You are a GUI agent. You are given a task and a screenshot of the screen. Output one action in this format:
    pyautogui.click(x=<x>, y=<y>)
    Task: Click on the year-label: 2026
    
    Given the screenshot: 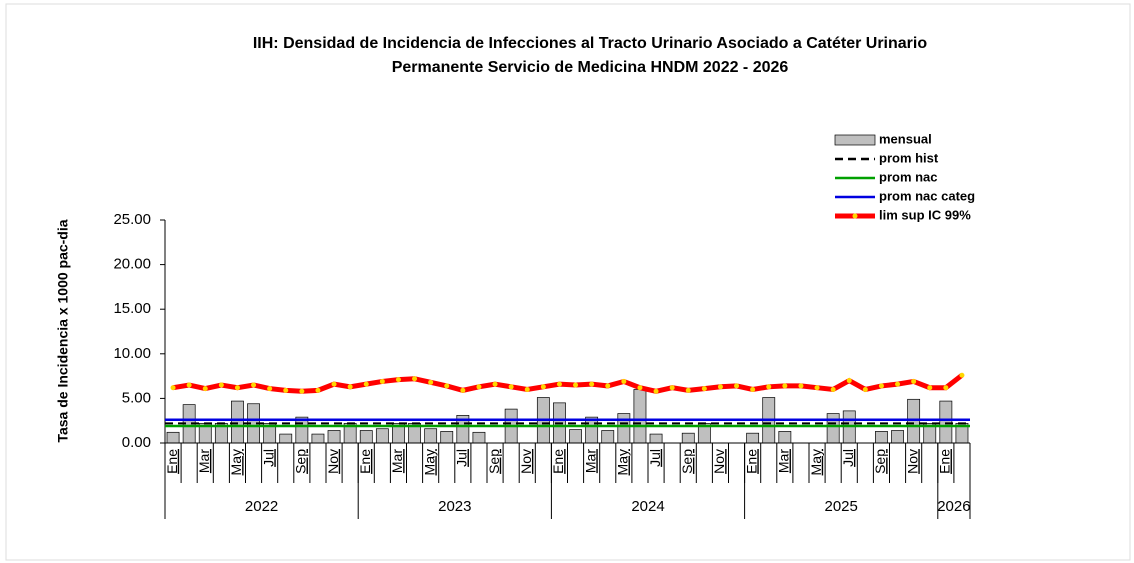 What is the action you would take?
    pyautogui.click(x=953, y=506)
    